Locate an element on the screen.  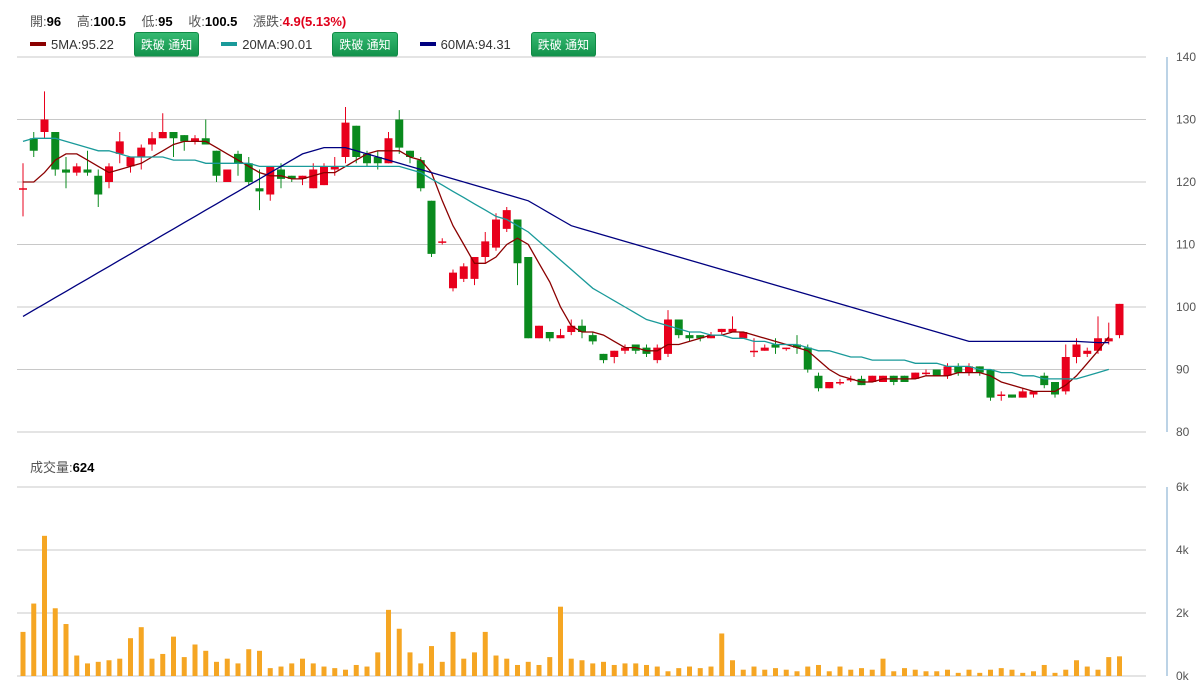
high-value: 100.5 is located at coordinates (109, 21).